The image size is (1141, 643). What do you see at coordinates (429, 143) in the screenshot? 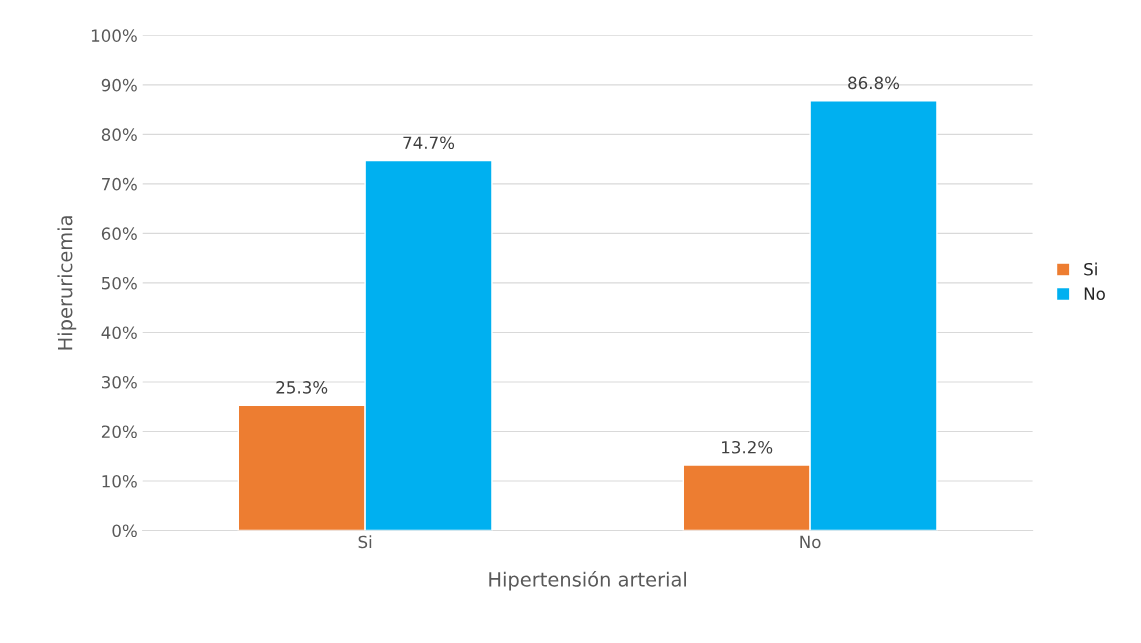
I see `data-label: 74.7%` at bounding box center [429, 143].